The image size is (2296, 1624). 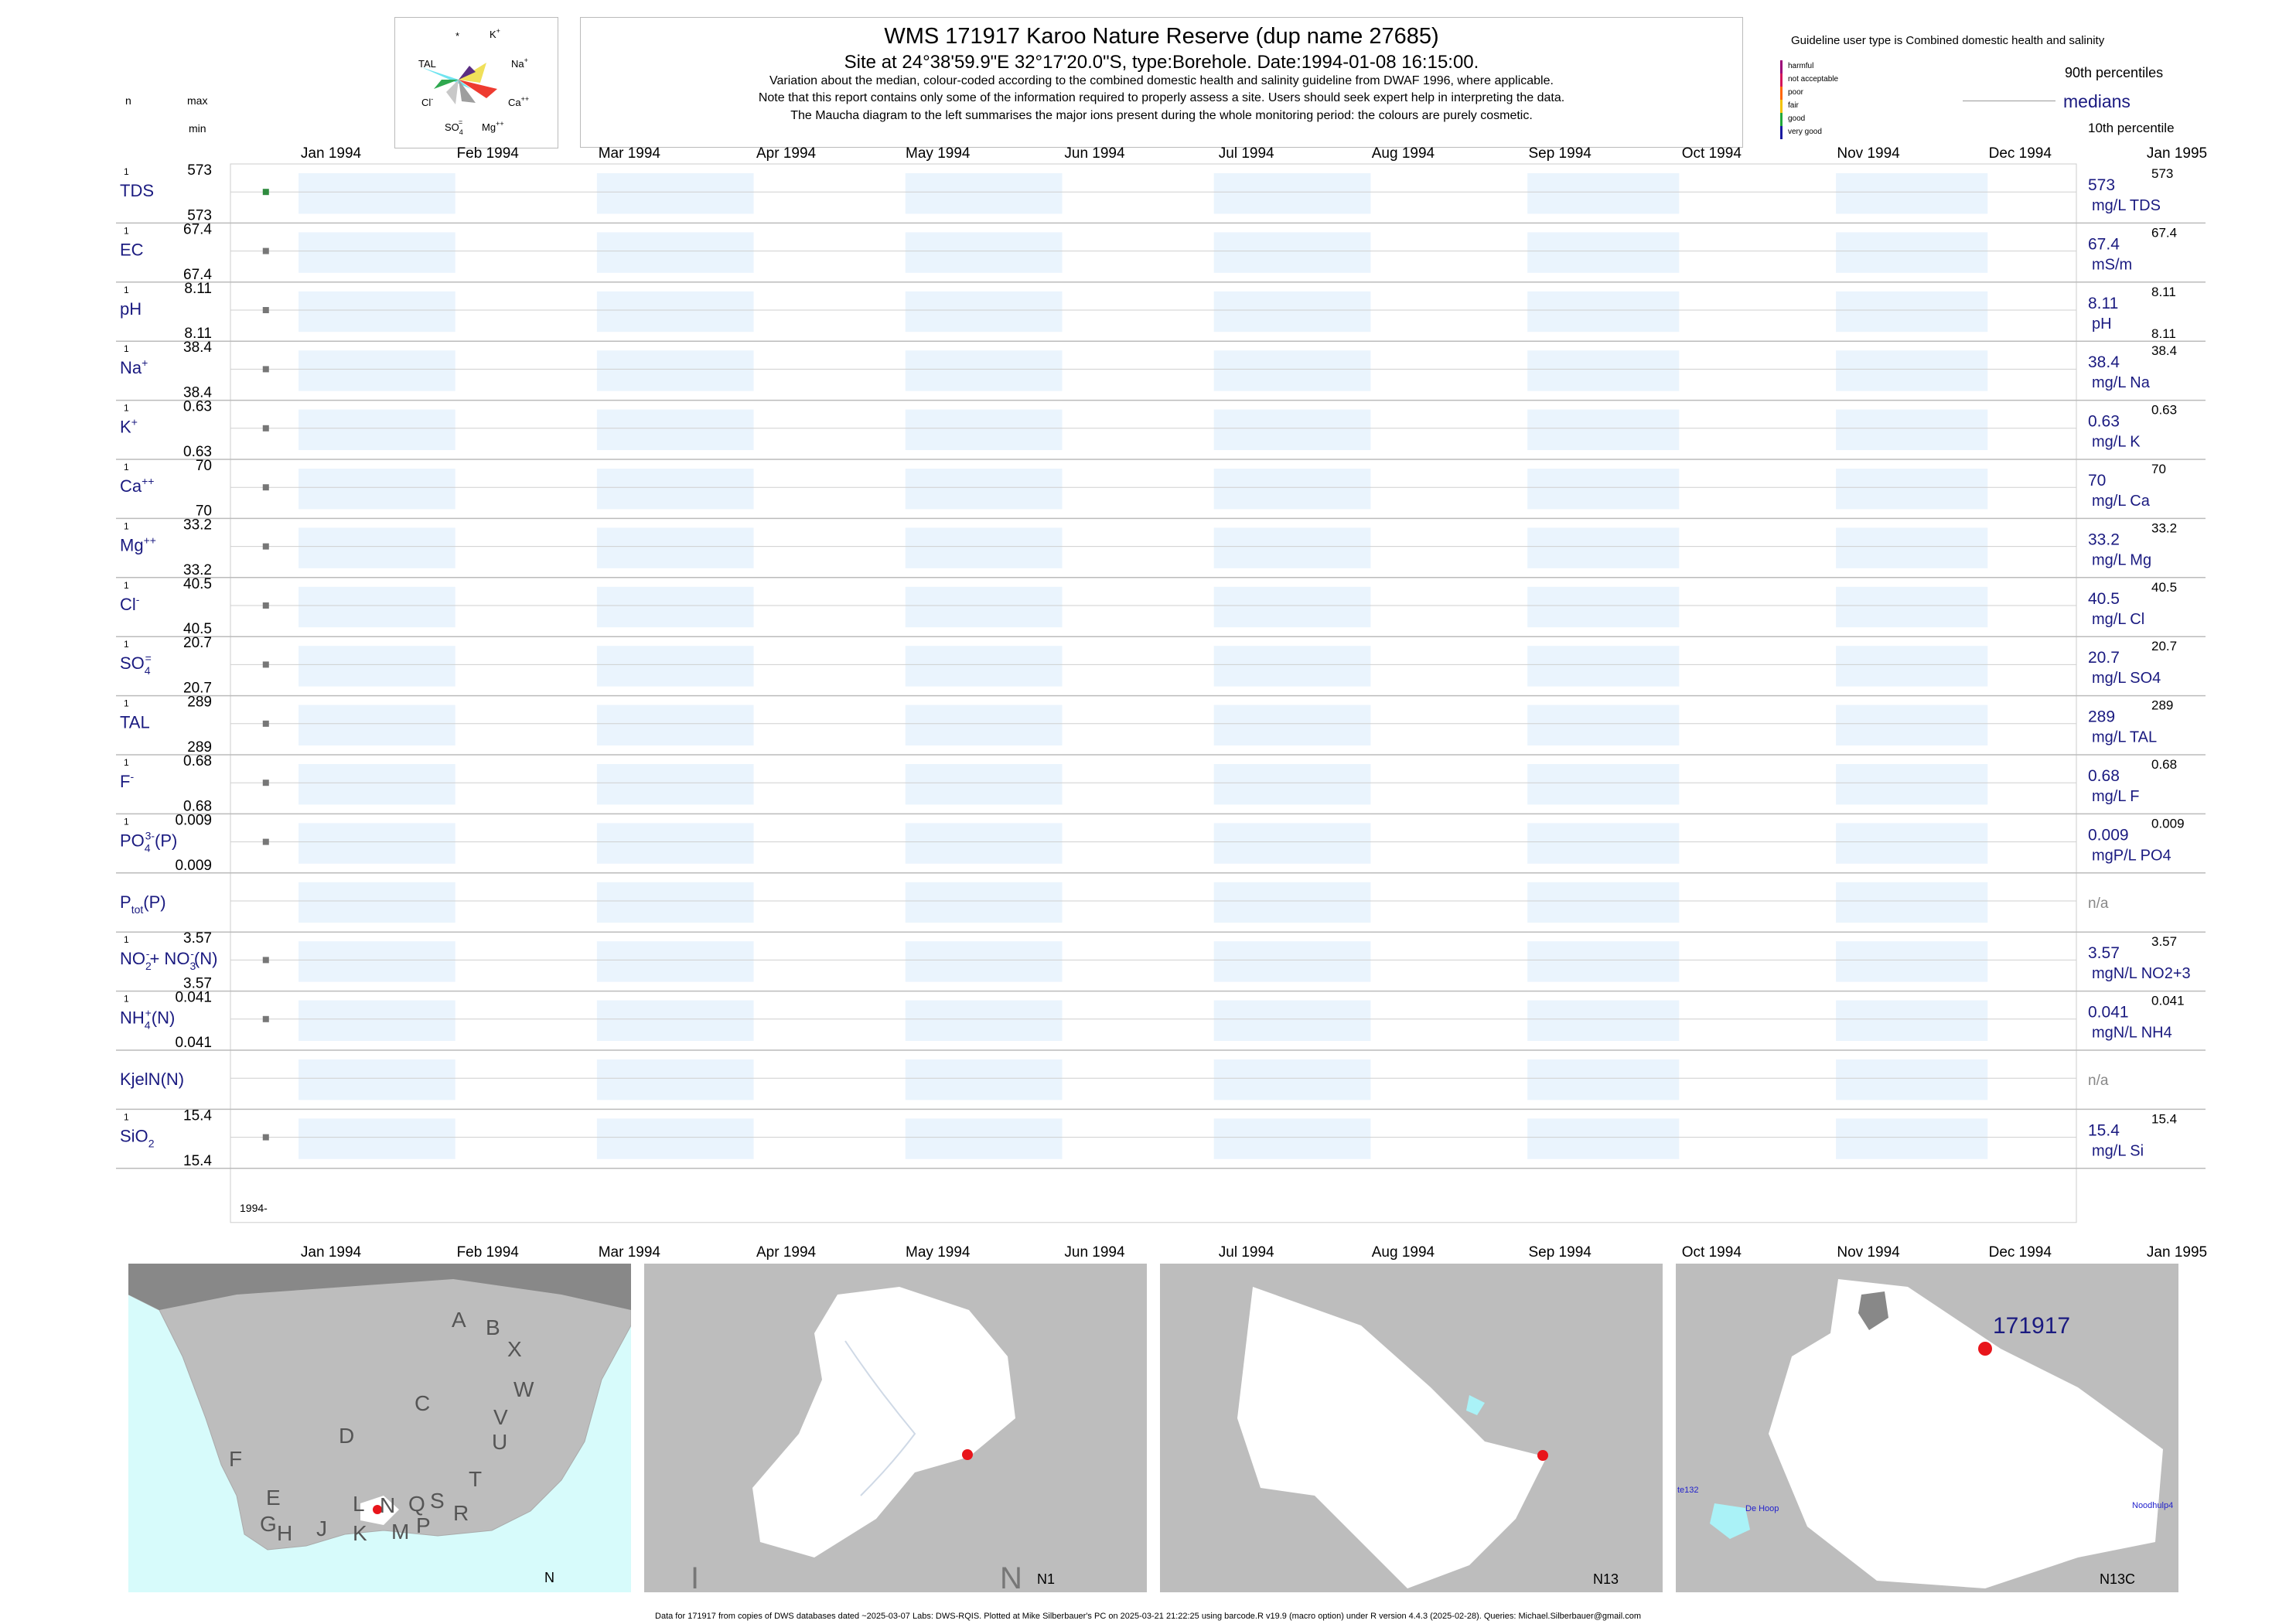 I want to click on top-month-label: Dec 1994, so click(x=2020, y=153).